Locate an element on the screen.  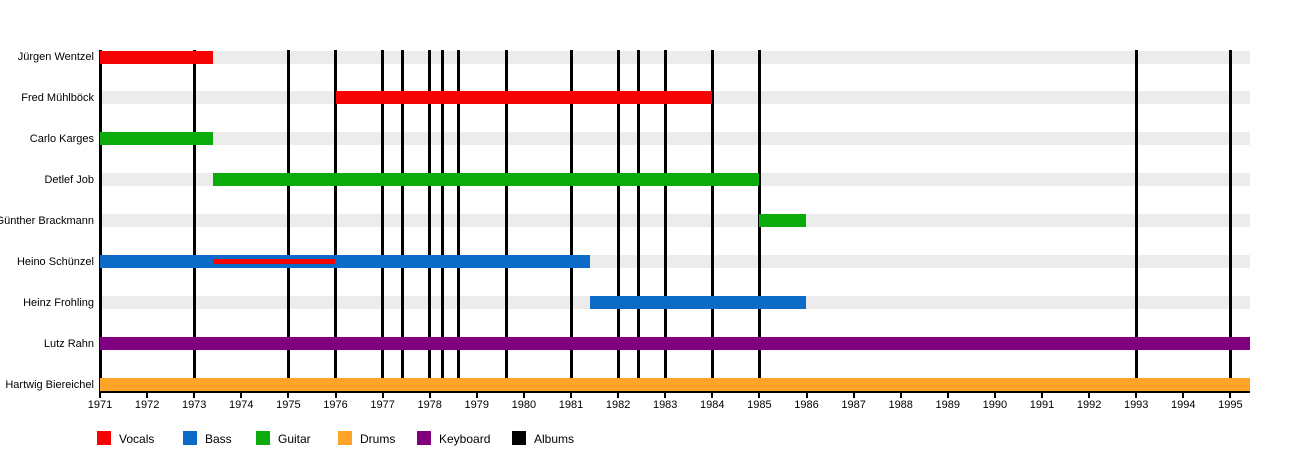
axis-tick-label: 1993 is located at coordinates (1136, 405).